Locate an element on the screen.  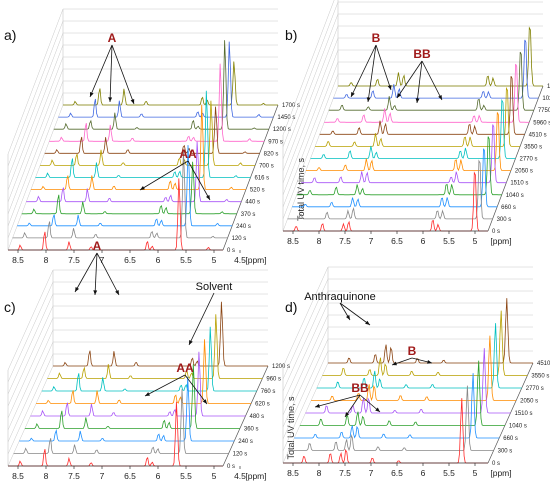
time-label: 240 s is located at coordinates (245, 442).